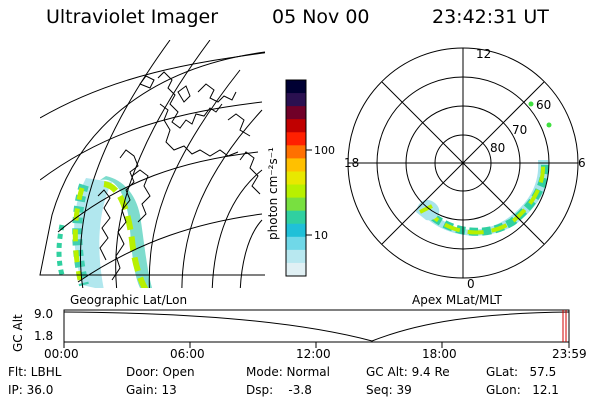 Image resolution: width=600 pixels, height=400 pixels. I want to click on altitude-curve, so click(316, 326).